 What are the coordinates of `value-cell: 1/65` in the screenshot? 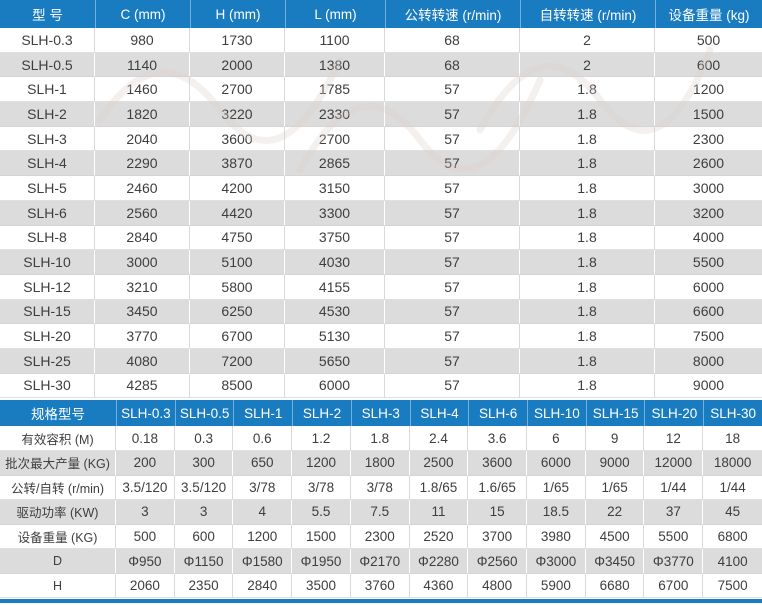 It's located at (556, 488).